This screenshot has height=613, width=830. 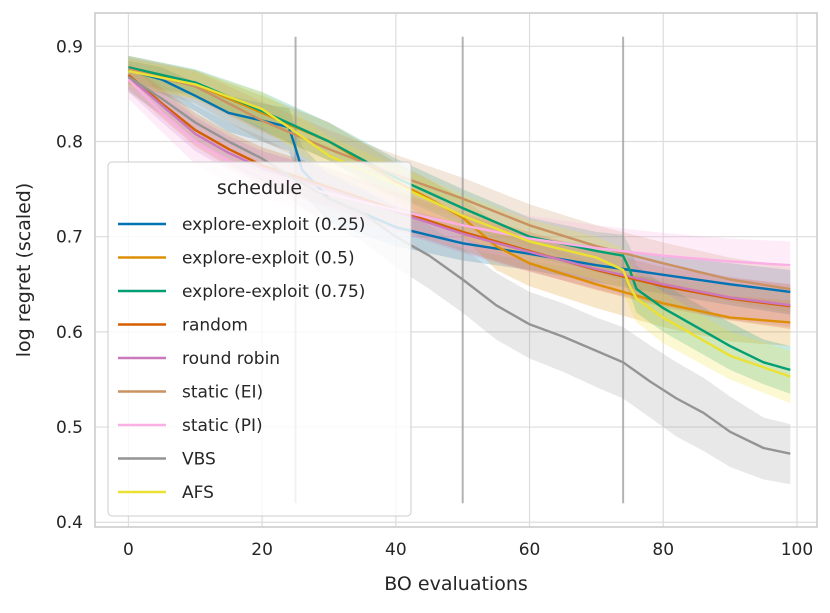 What do you see at coordinates (69, 238) in the screenshot?
I see `y-tick-label: 0.7` at bounding box center [69, 238].